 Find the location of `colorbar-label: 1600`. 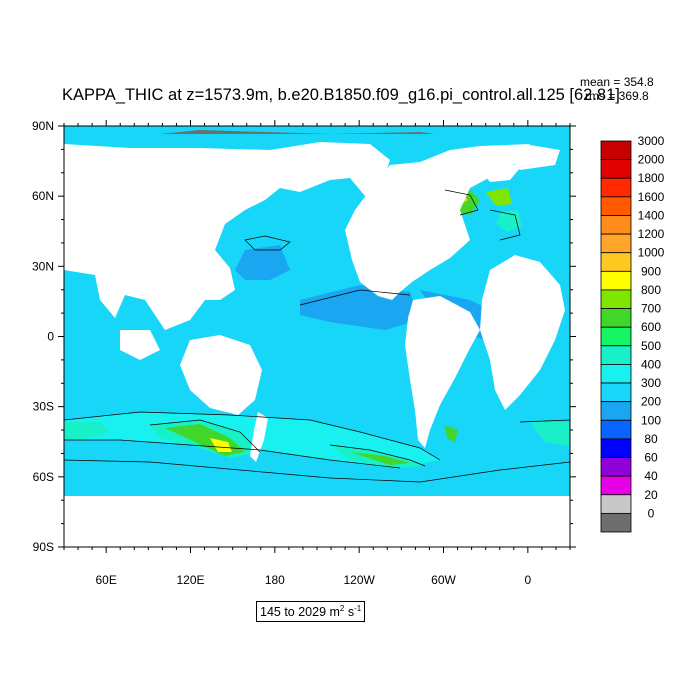

colorbar-label: 1600 is located at coordinates (651, 197).